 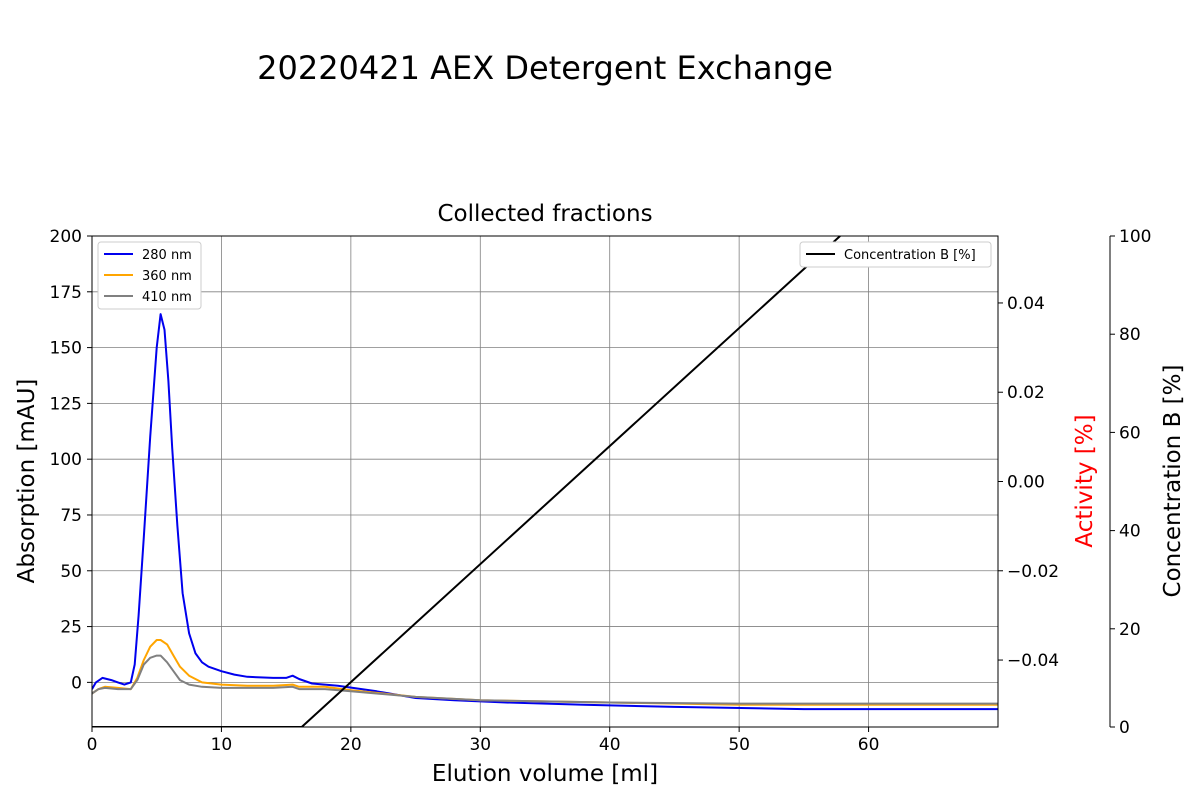 I want to click on y-tick-label-absorption: 25, so click(x=71, y=628).